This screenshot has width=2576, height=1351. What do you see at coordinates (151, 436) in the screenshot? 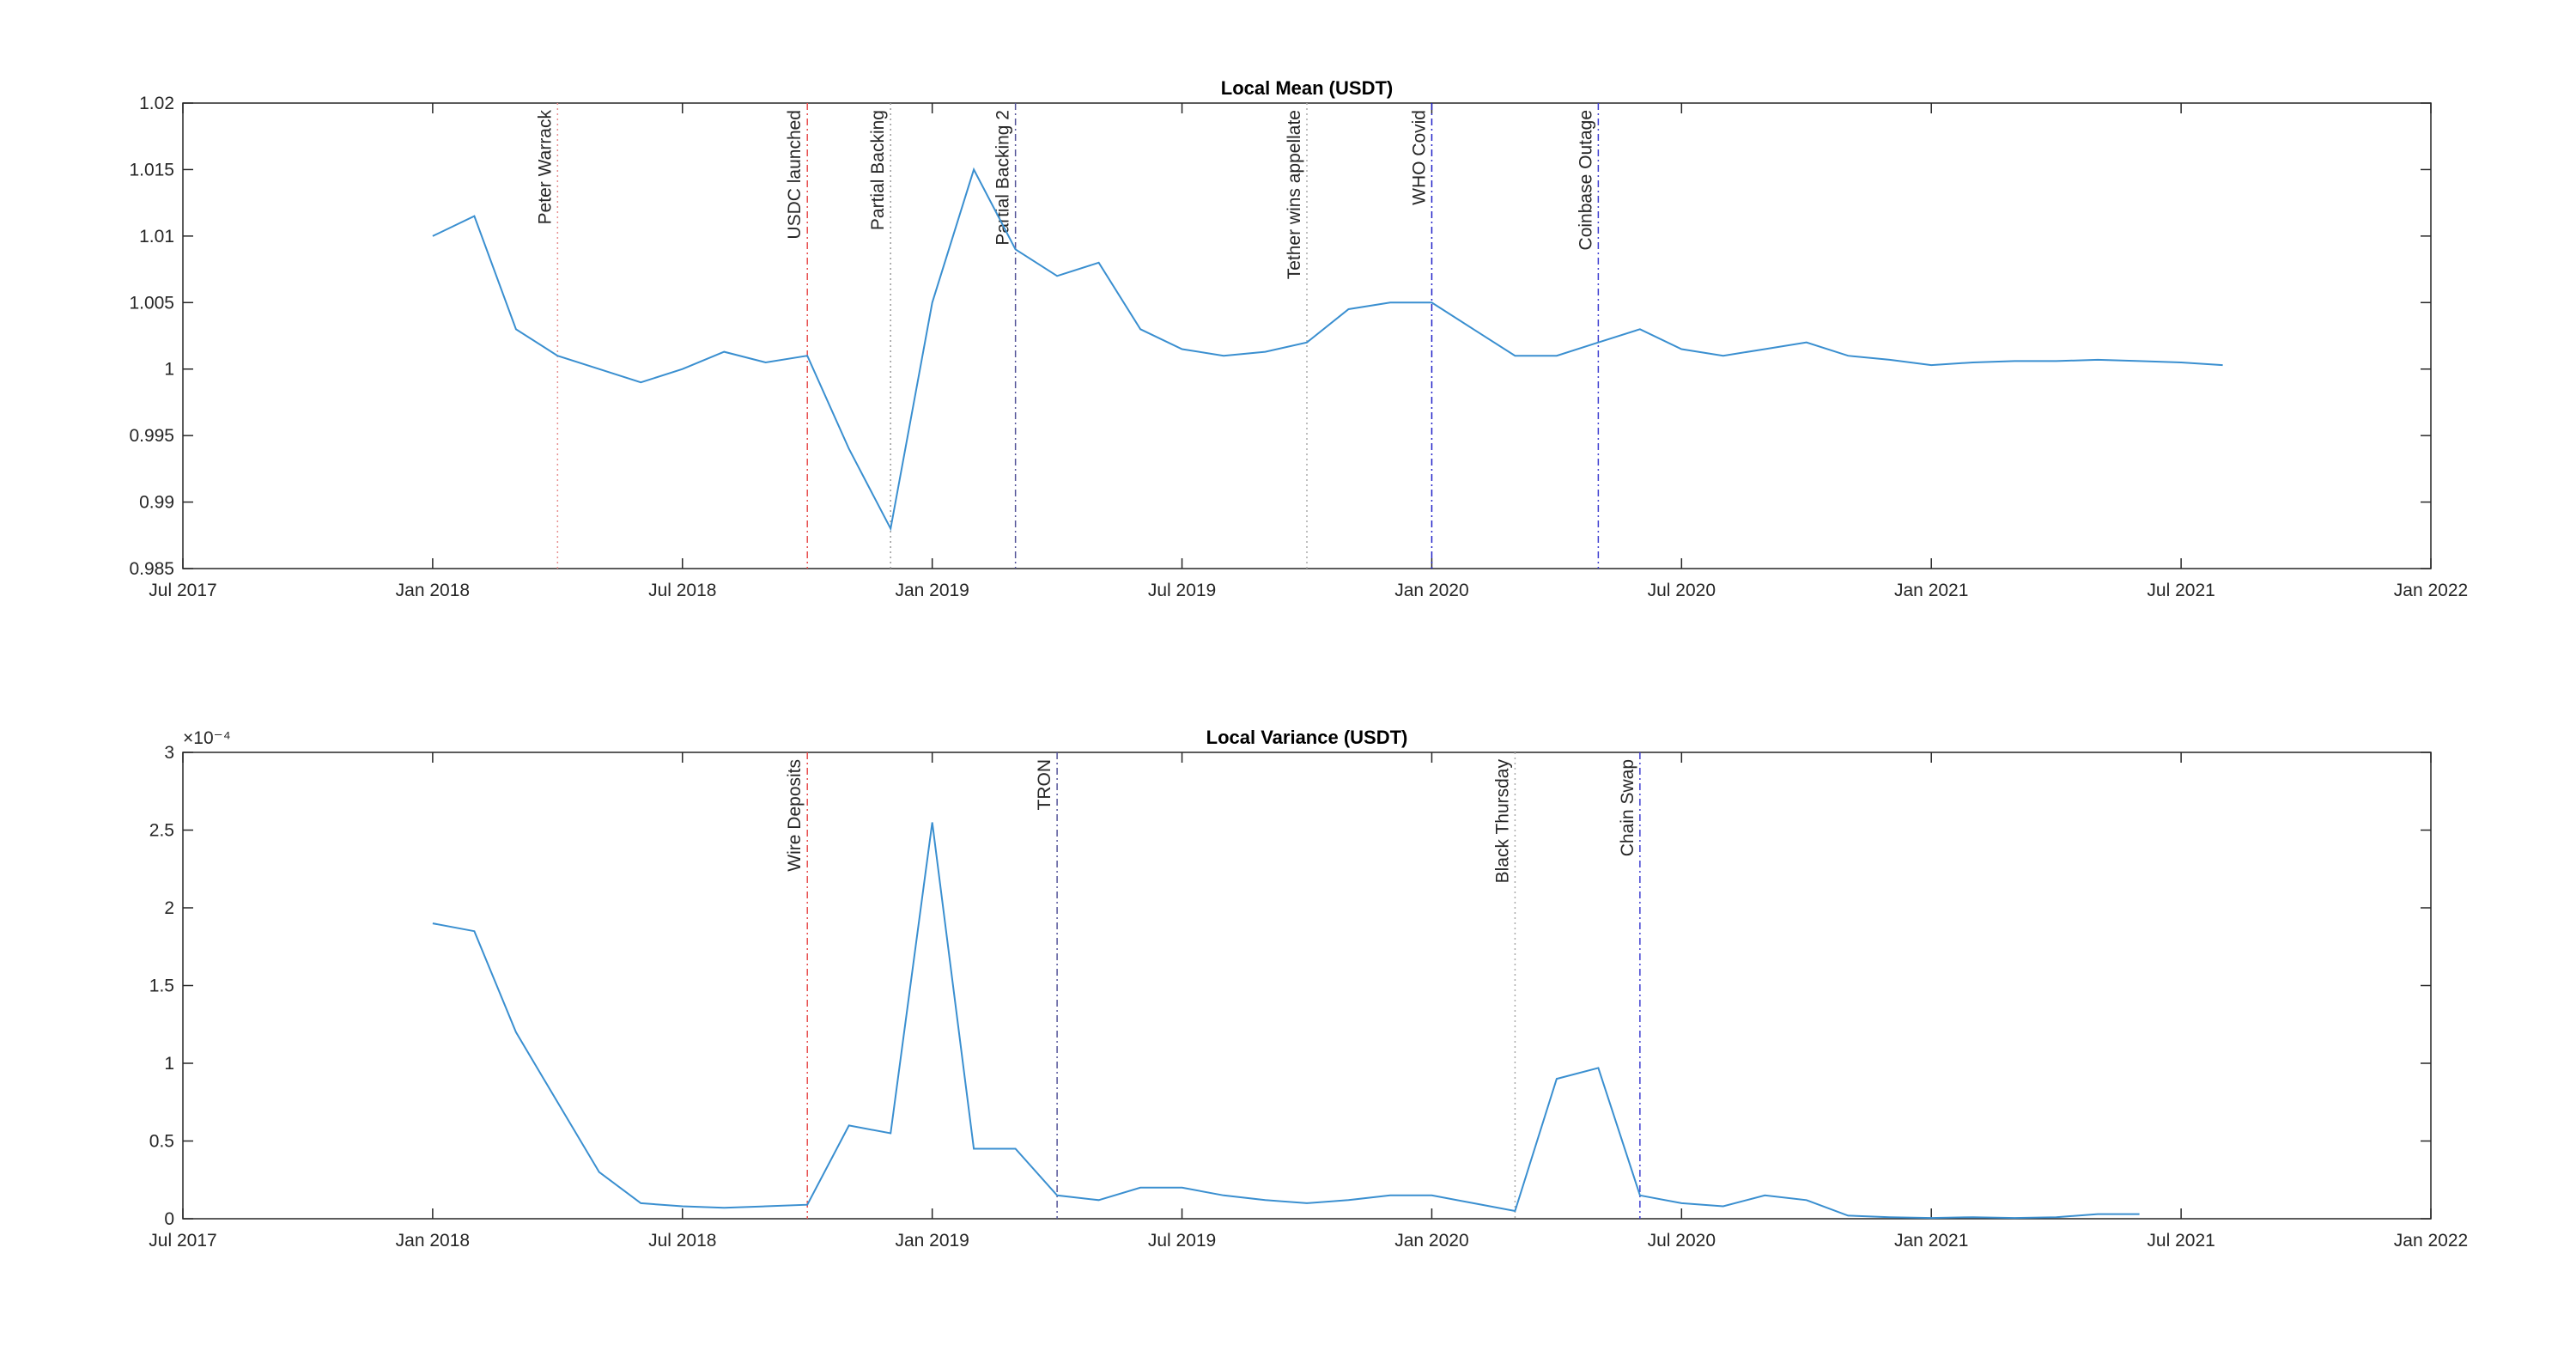
I see `y-tick-label: 0.995` at bounding box center [151, 436].